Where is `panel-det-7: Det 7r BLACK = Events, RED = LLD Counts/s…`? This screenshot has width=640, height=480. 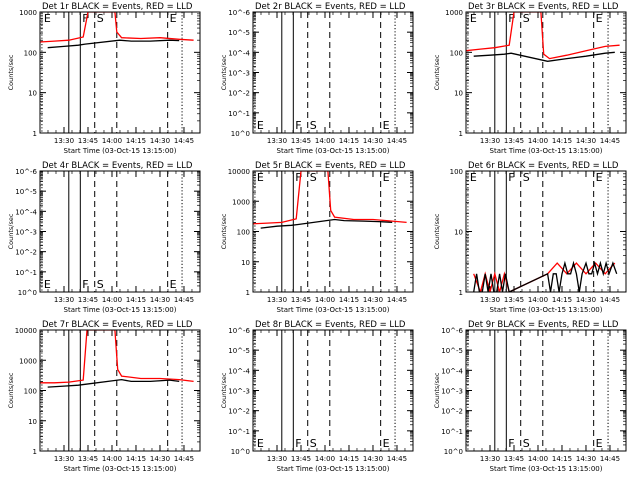 panel-det-7: Det 7r BLACK = Events, RED = LLD Counts/s… is located at coordinates (104, 396).